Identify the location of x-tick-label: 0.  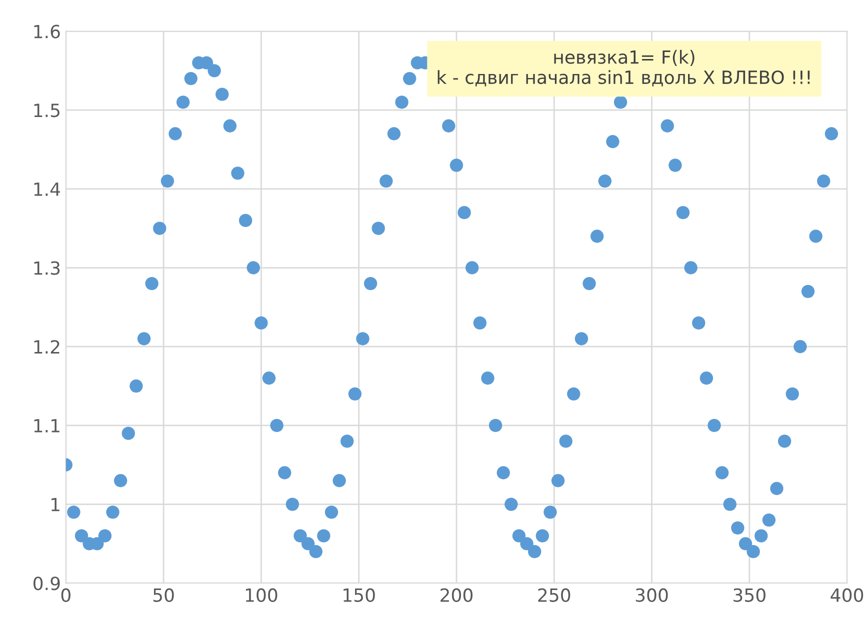
(65, 595).